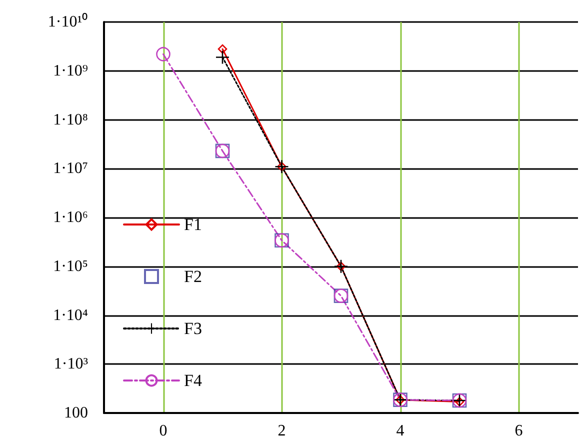 This screenshot has width=580, height=446. I want to click on y-tick-label: 1·10⁶, so click(70, 217).